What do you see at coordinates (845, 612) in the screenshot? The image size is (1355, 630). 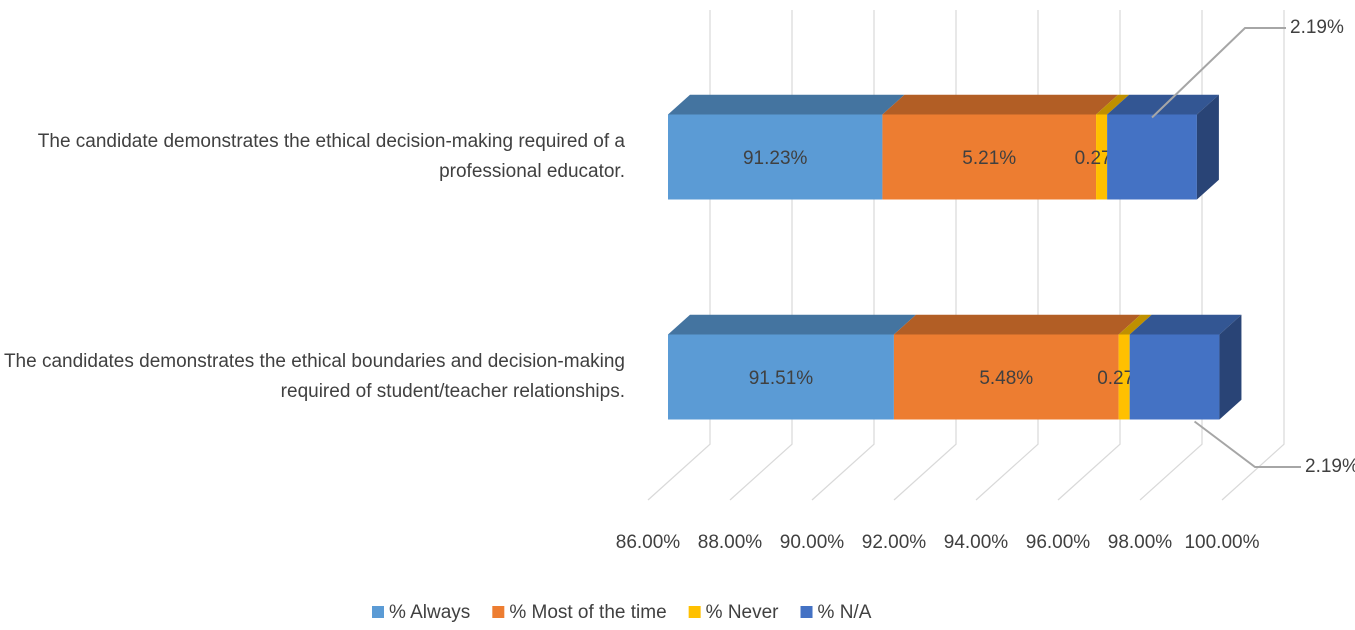 I see `legend-label: % N/A` at bounding box center [845, 612].